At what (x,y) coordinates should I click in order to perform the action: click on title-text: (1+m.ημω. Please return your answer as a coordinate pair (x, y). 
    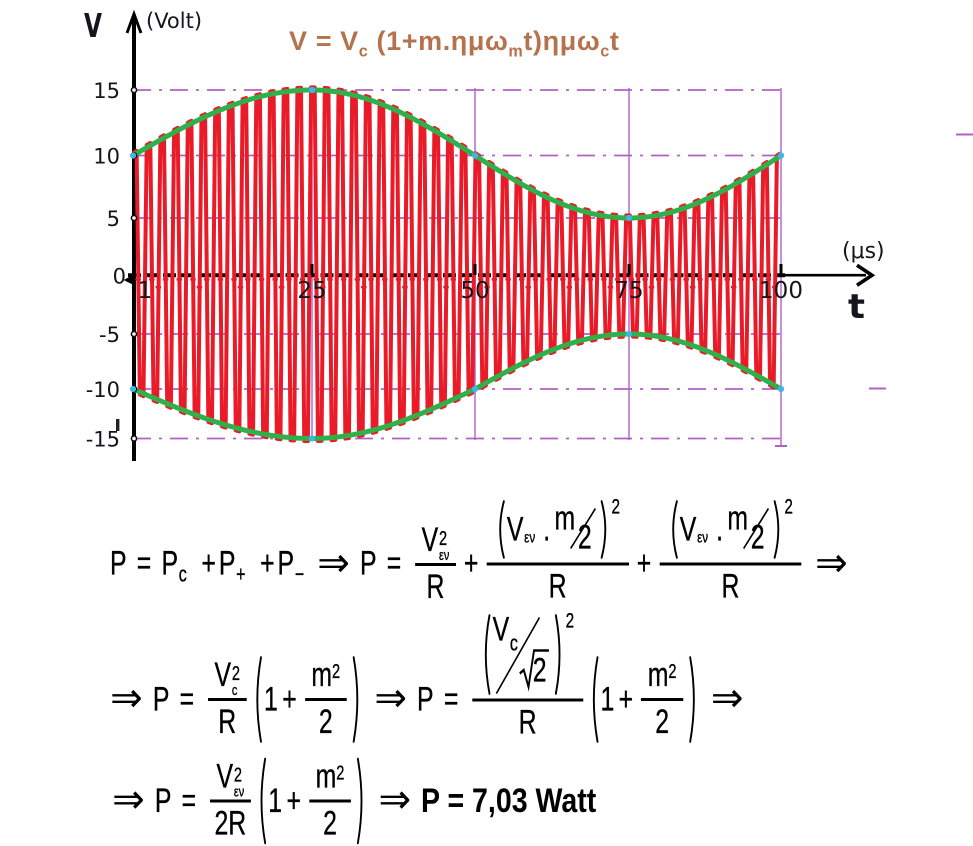
    Looking at the image, I should click on (438, 41).